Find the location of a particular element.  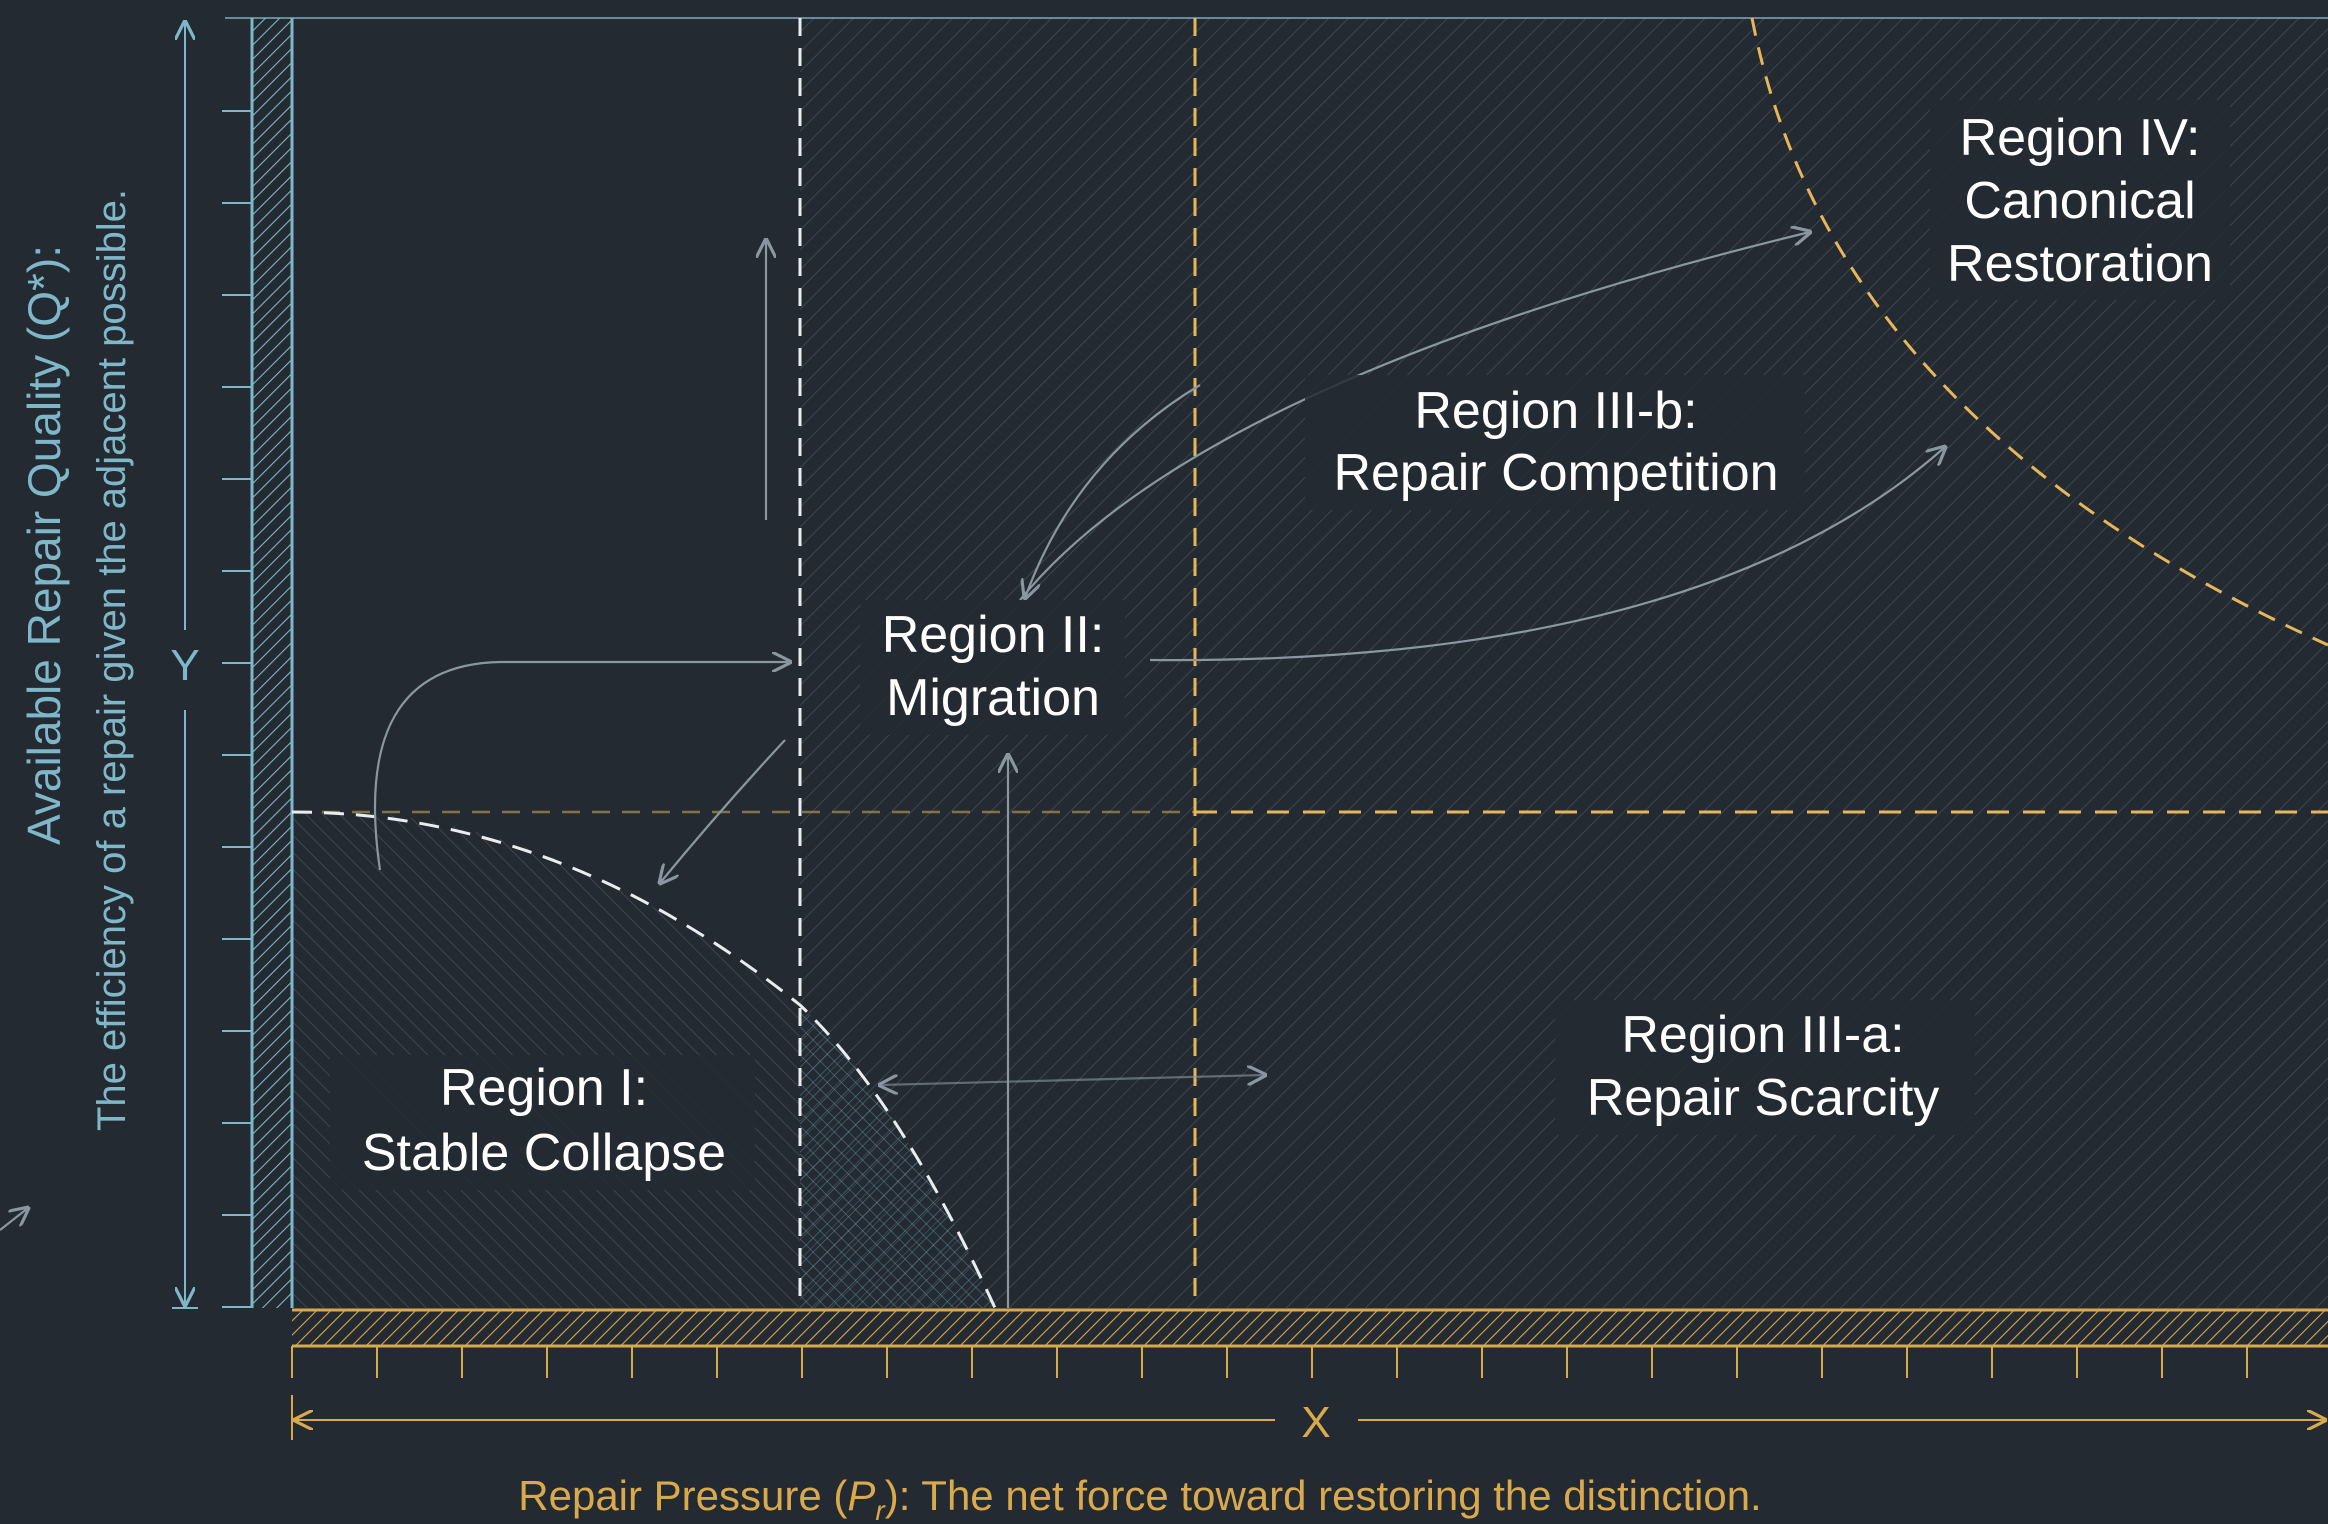

x-dimension-line is located at coordinates (1308, 1417).